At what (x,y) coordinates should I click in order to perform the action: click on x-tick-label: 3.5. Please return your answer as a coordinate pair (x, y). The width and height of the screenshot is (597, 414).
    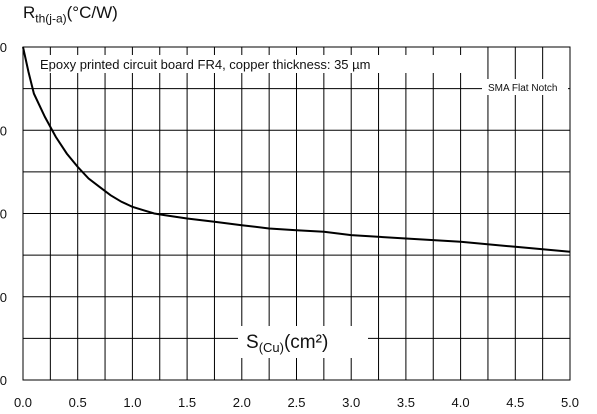
    Looking at the image, I should click on (406, 402).